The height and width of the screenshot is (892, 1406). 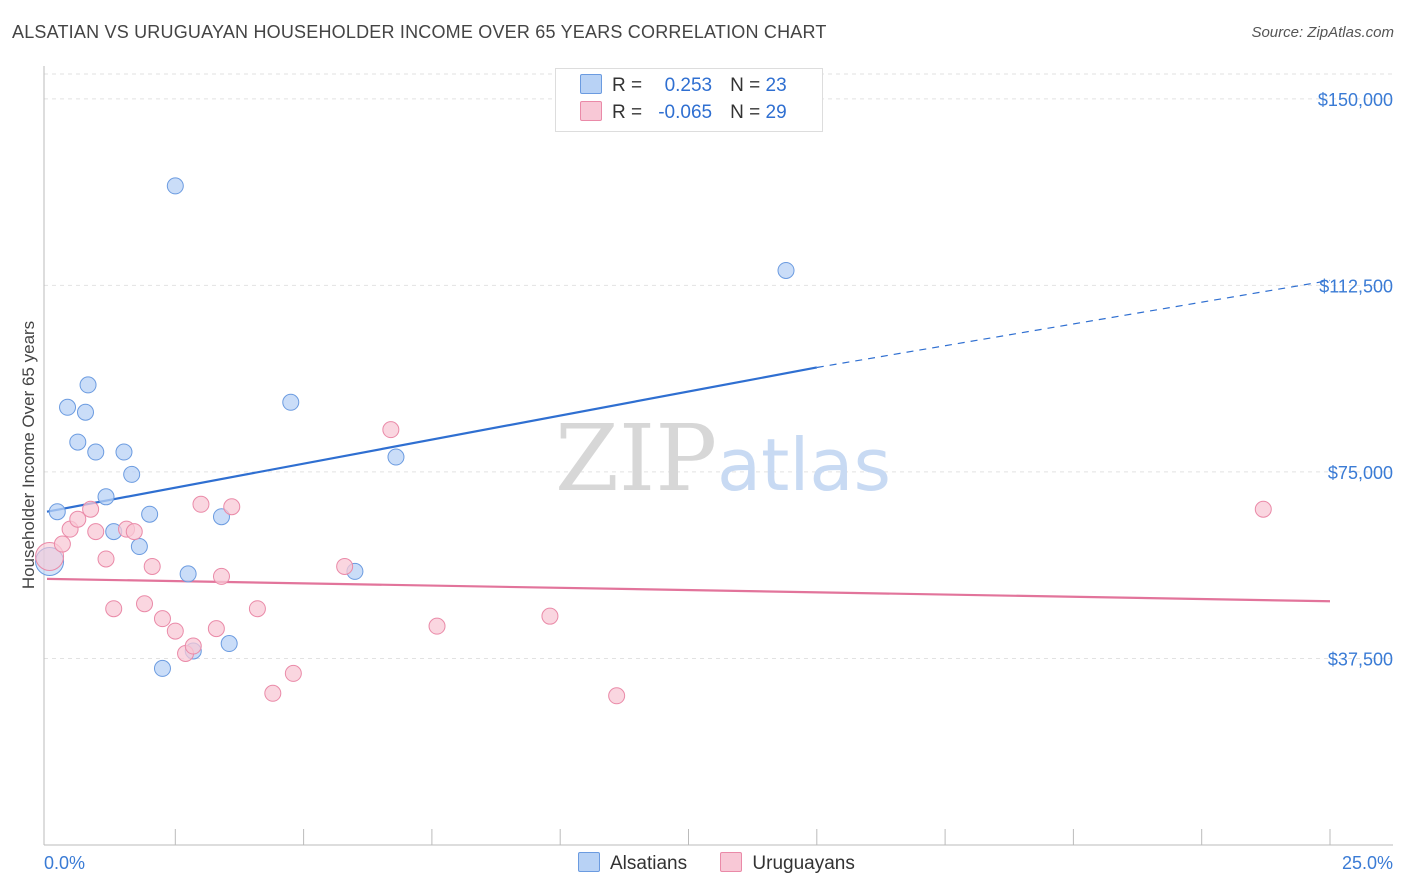 I want to click on stats-legend: R = 0.253 N = 23 R = -0.065 N = 29, so click(x=689, y=100).